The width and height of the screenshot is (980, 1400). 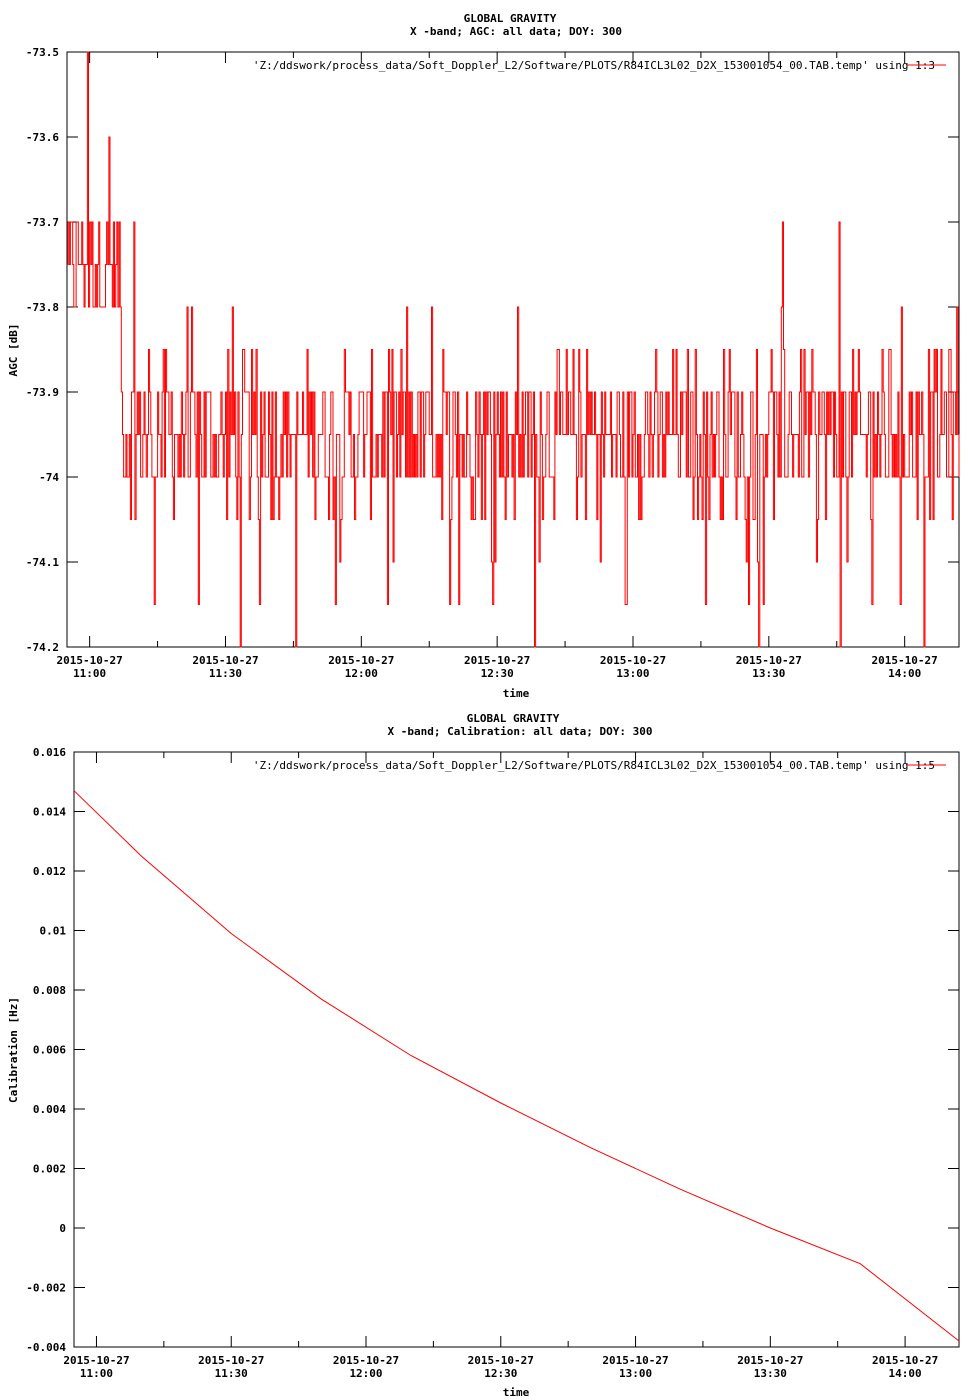 What do you see at coordinates (46, 1347) in the screenshot?
I see `y-tick-label: -0.004` at bounding box center [46, 1347].